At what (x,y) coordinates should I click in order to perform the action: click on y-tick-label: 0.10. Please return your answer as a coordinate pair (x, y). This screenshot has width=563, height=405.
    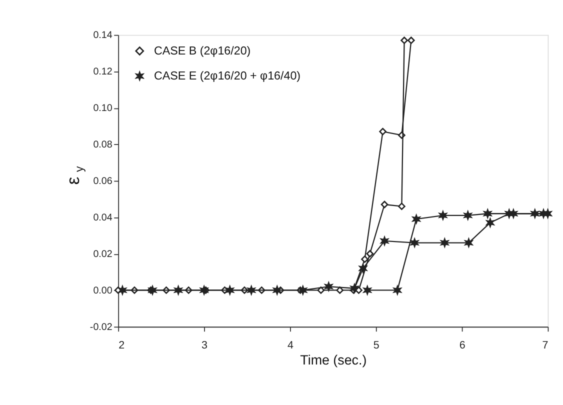
    Looking at the image, I should click on (103, 108).